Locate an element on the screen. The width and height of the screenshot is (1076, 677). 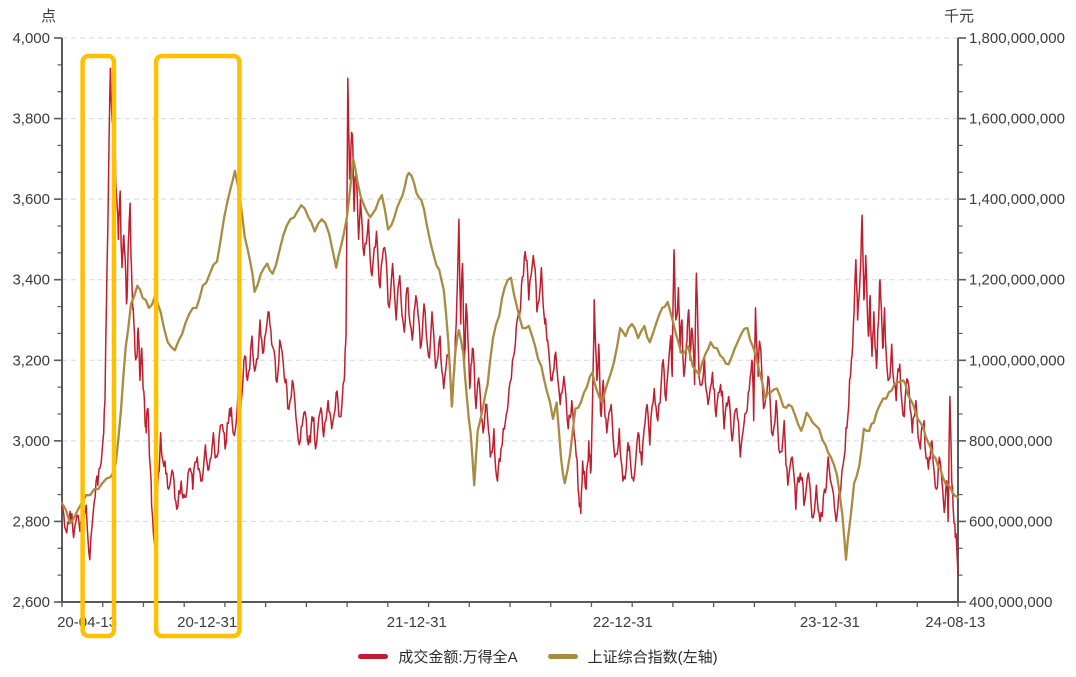
svg-text: 3,800 is located at coordinates (31, 119).